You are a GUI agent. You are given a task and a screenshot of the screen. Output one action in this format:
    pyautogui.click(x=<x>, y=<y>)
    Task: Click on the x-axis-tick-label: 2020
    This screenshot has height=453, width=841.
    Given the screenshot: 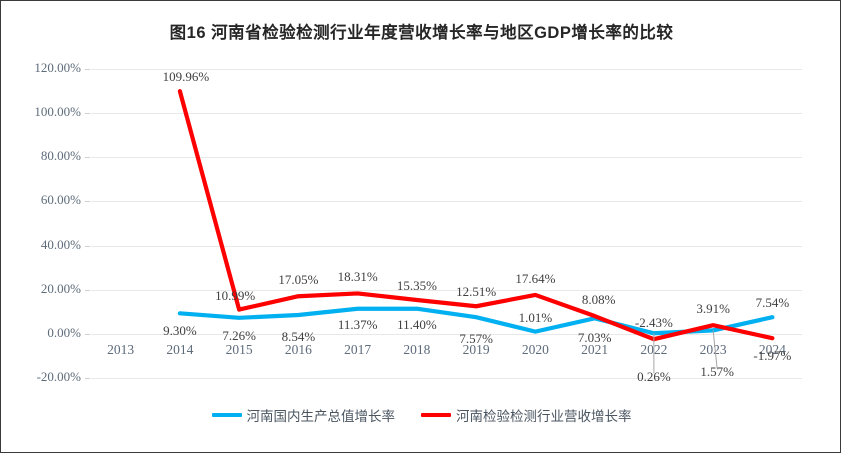 What is the action you would take?
    pyautogui.click(x=535, y=349)
    